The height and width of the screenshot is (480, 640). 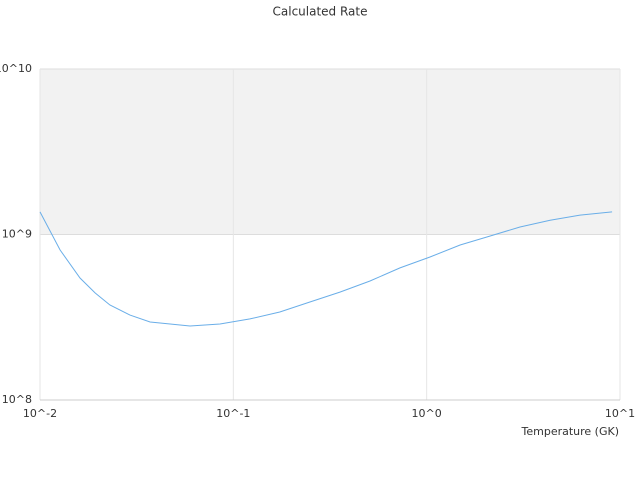 I want to click on x-tick-label: 10^1, so click(x=620, y=413).